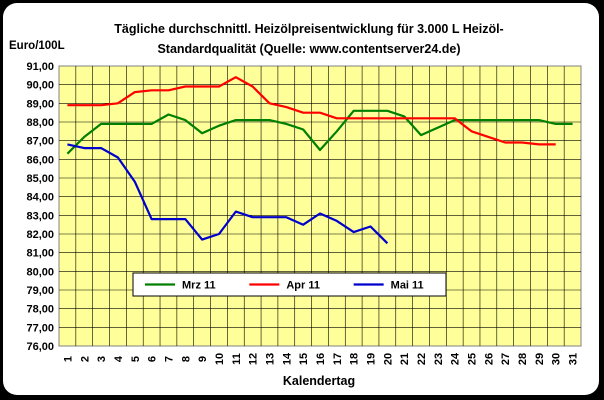  Describe the element at coordinates (40, 142) in the screenshot. I see `y-tick-label: 87,00` at that location.